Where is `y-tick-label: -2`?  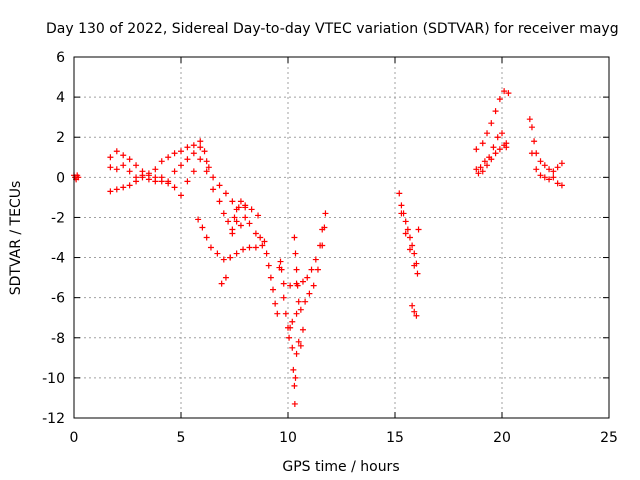 y-tick-label: -2 is located at coordinates (58, 218).